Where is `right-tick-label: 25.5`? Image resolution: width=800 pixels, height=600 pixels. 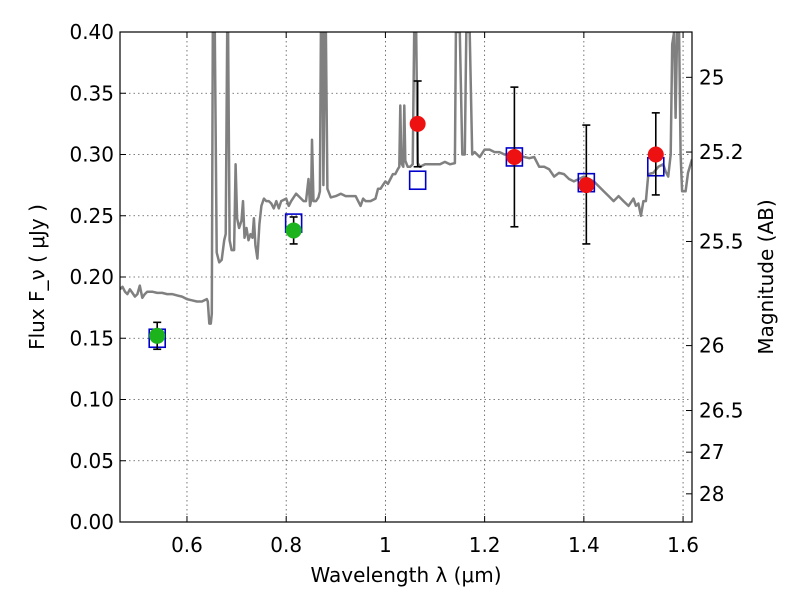 right-tick-label: 25.5 is located at coordinates (721, 241).